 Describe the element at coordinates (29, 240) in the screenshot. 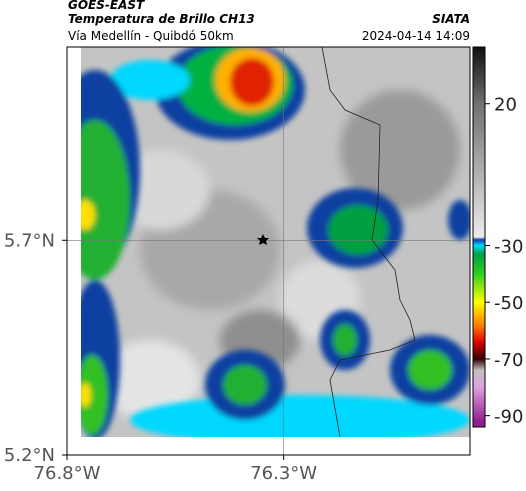

I see `lat-label: 5.7°N` at that location.